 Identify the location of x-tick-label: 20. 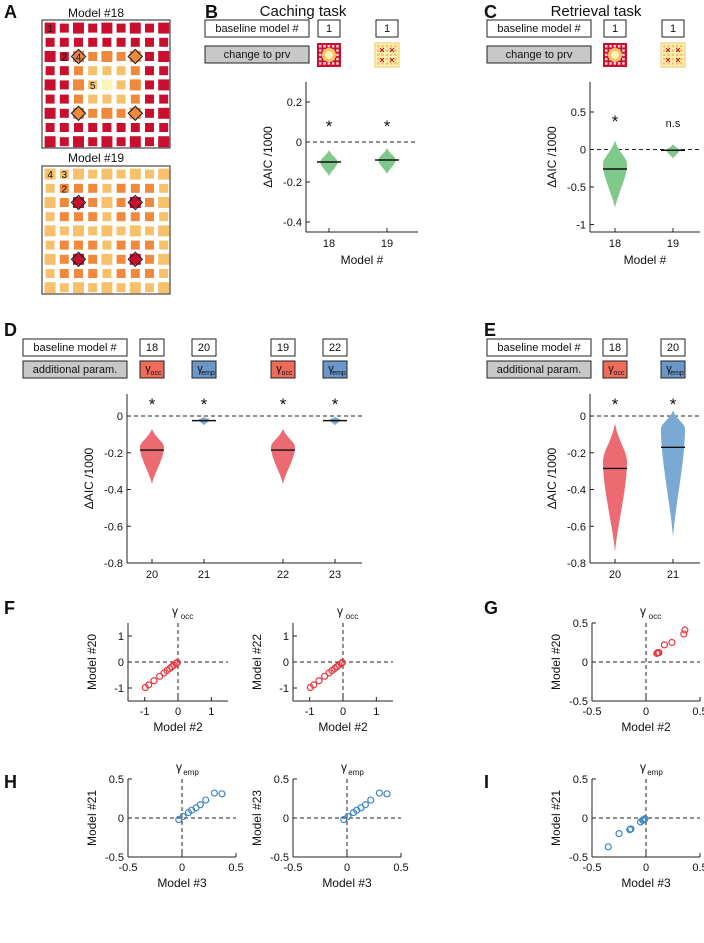
(152, 575).